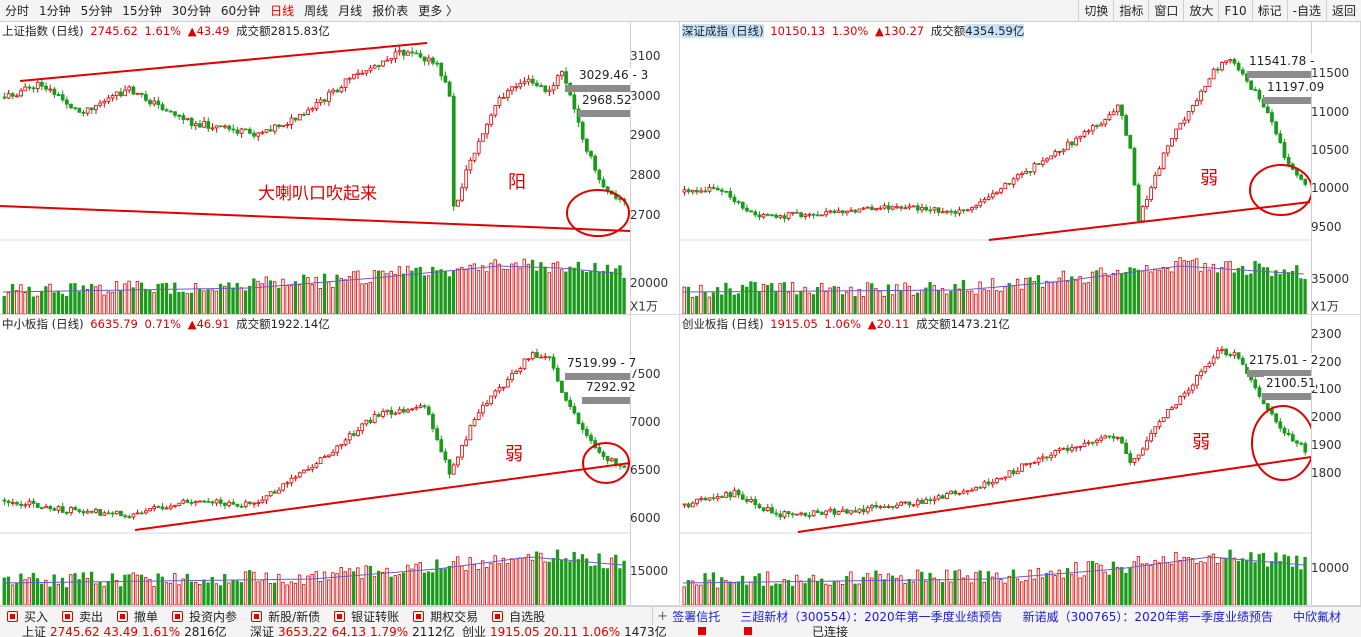  I want to click on status-chinext: 创业 1915.05 20.11 1.06% 1473亿, so click(564, 631).